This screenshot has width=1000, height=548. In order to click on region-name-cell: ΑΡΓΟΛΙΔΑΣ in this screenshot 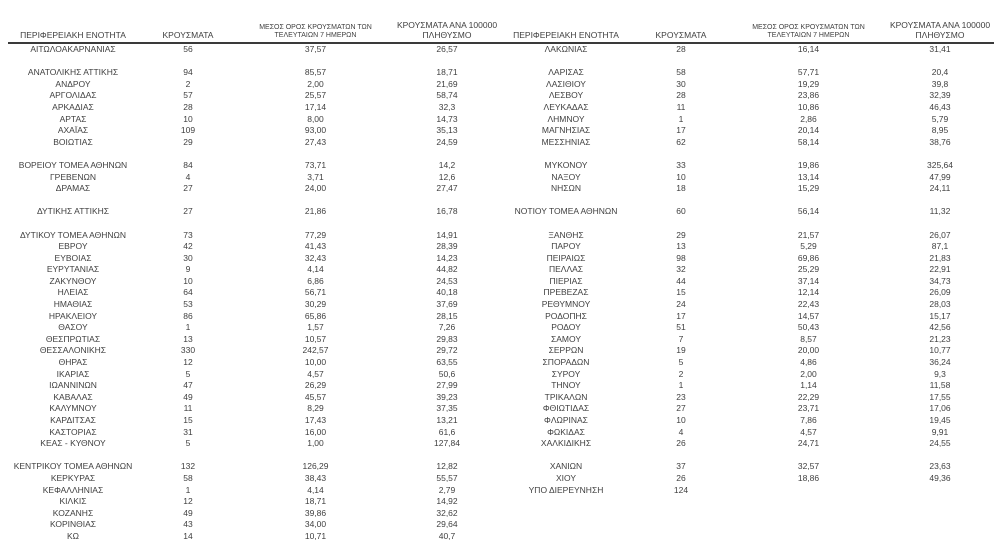, I will do `click(73, 95)`.